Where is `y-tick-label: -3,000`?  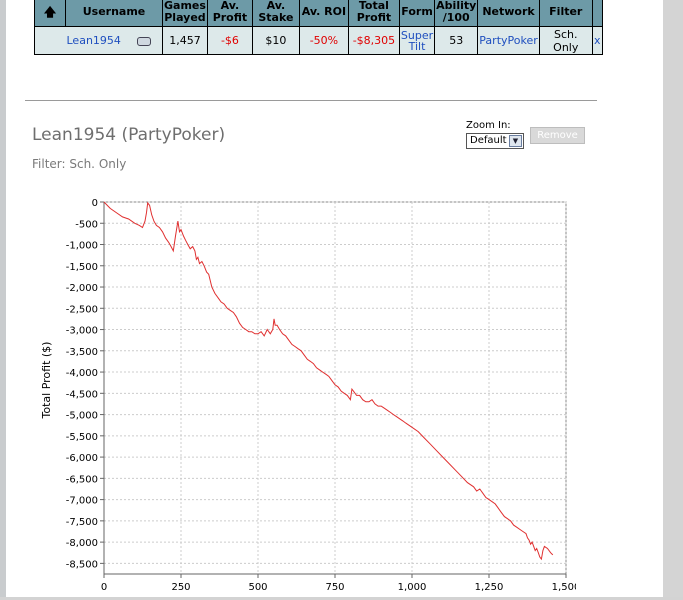
y-tick-label: -3,000 is located at coordinates (82, 331).